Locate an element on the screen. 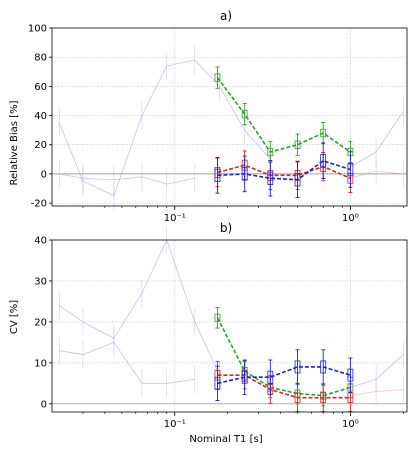  y-tick-label: 10 is located at coordinates (40, 363).